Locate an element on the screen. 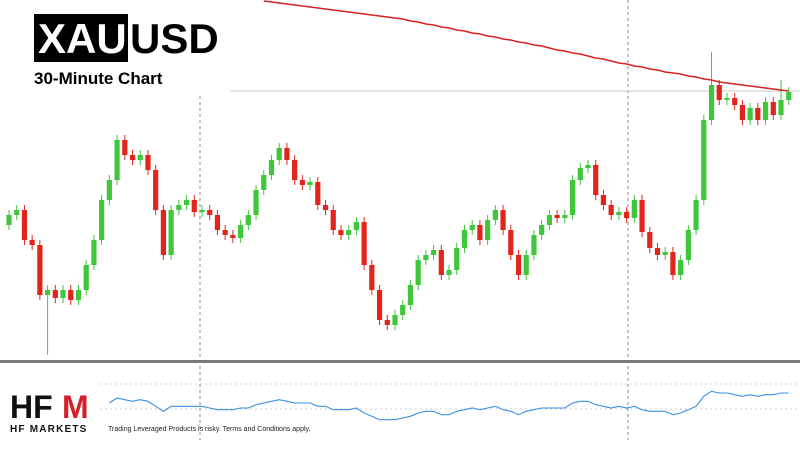 This screenshot has width=800, height=450. subtitle: 30-Minute Chart is located at coordinates (98, 78).